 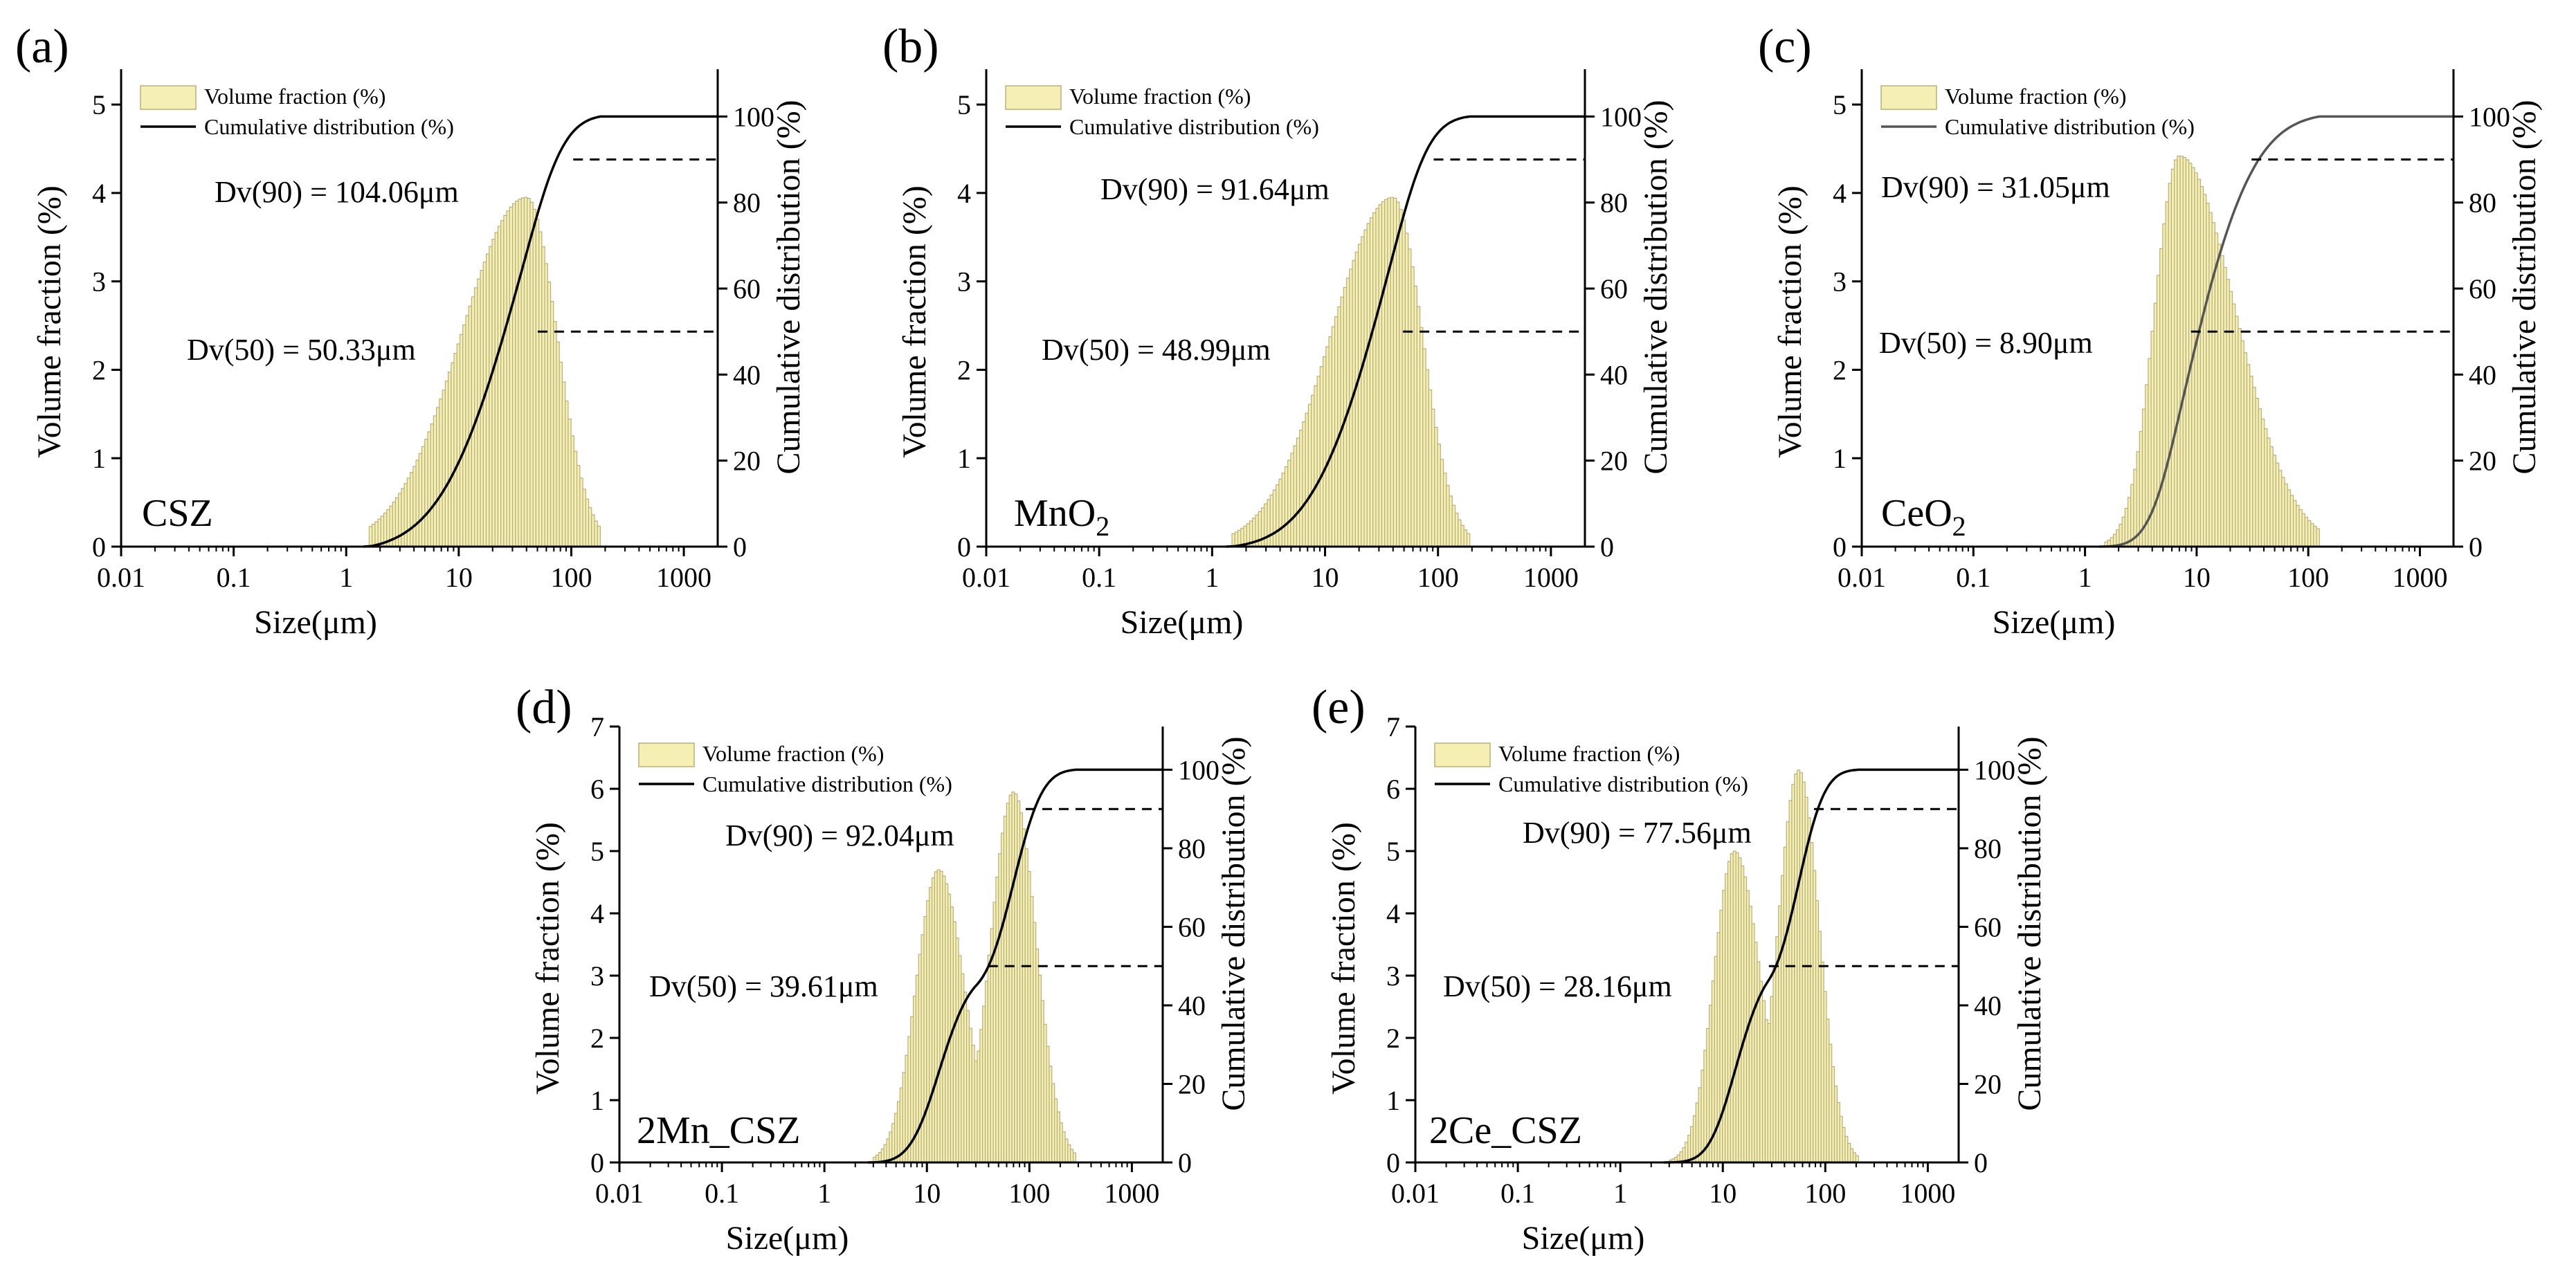 I want to click on dv90-annotation: Dv(90) = 91.64μm, so click(x=1215, y=189).